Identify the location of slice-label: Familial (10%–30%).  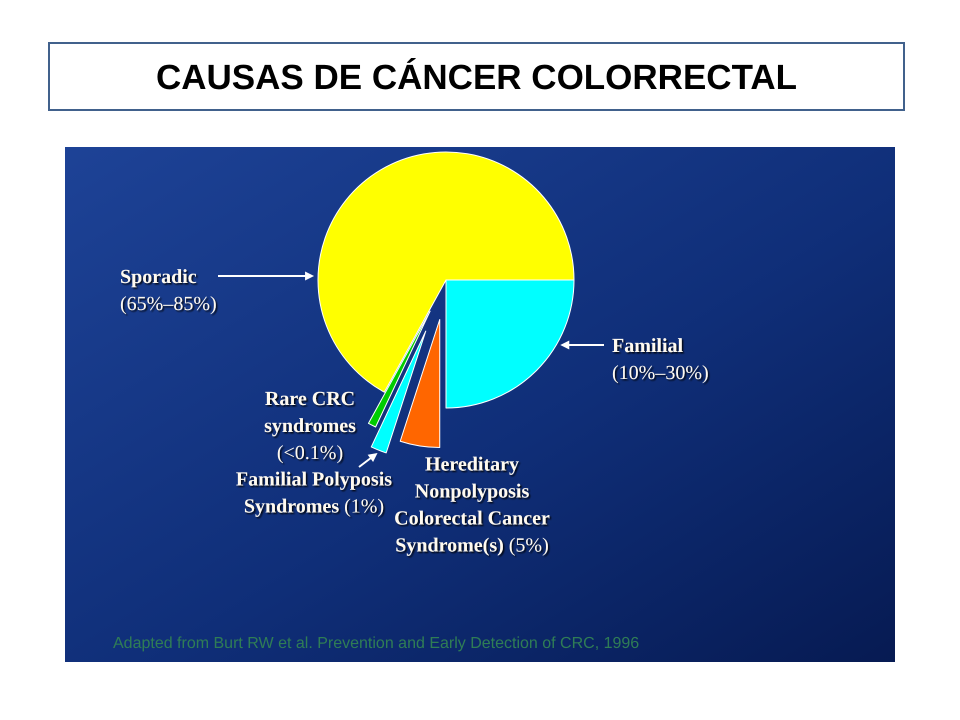
(660, 359).